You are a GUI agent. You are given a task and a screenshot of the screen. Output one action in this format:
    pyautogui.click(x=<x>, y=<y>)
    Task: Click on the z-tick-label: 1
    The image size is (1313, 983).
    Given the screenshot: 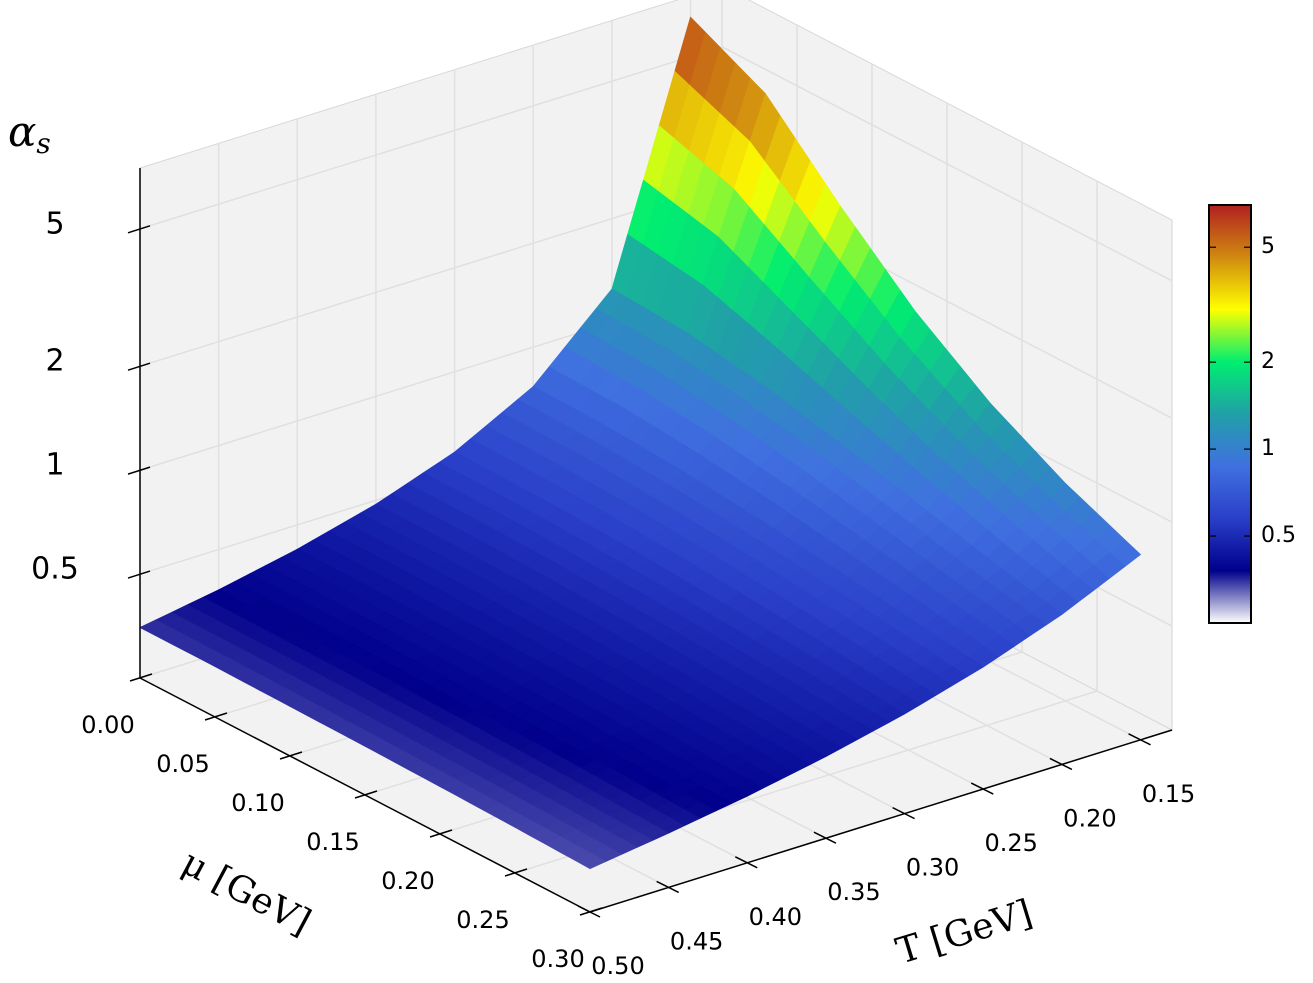 What is the action you would take?
    pyautogui.click(x=54, y=465)
    